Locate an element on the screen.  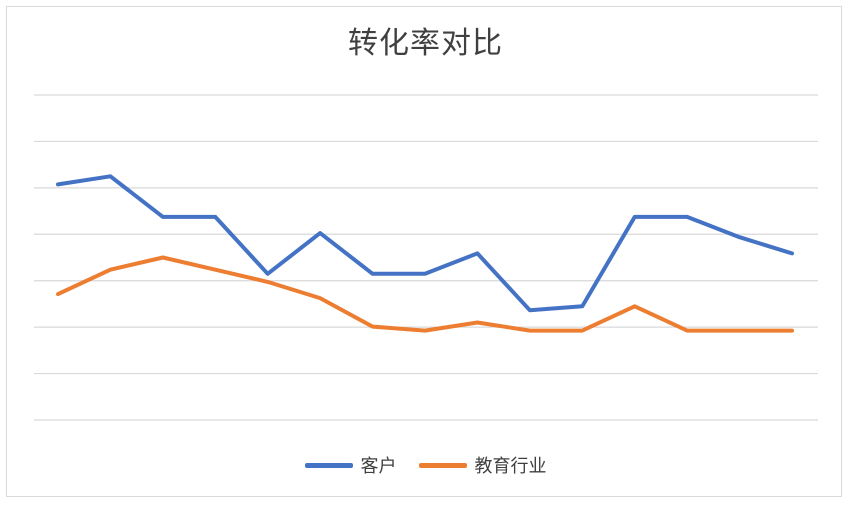
legend-swatch-education is located at coordinates (442, 465).